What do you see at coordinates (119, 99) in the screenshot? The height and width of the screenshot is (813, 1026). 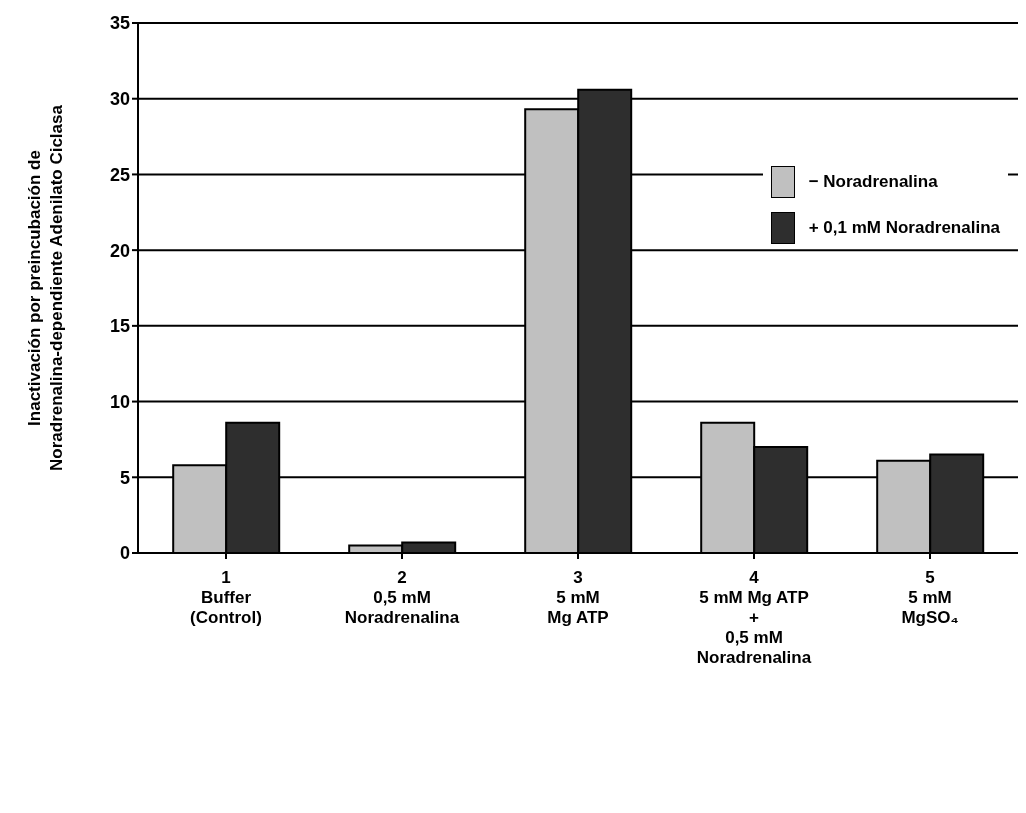 I see `y-tick-label: 30` at bounding box center [119, 99].